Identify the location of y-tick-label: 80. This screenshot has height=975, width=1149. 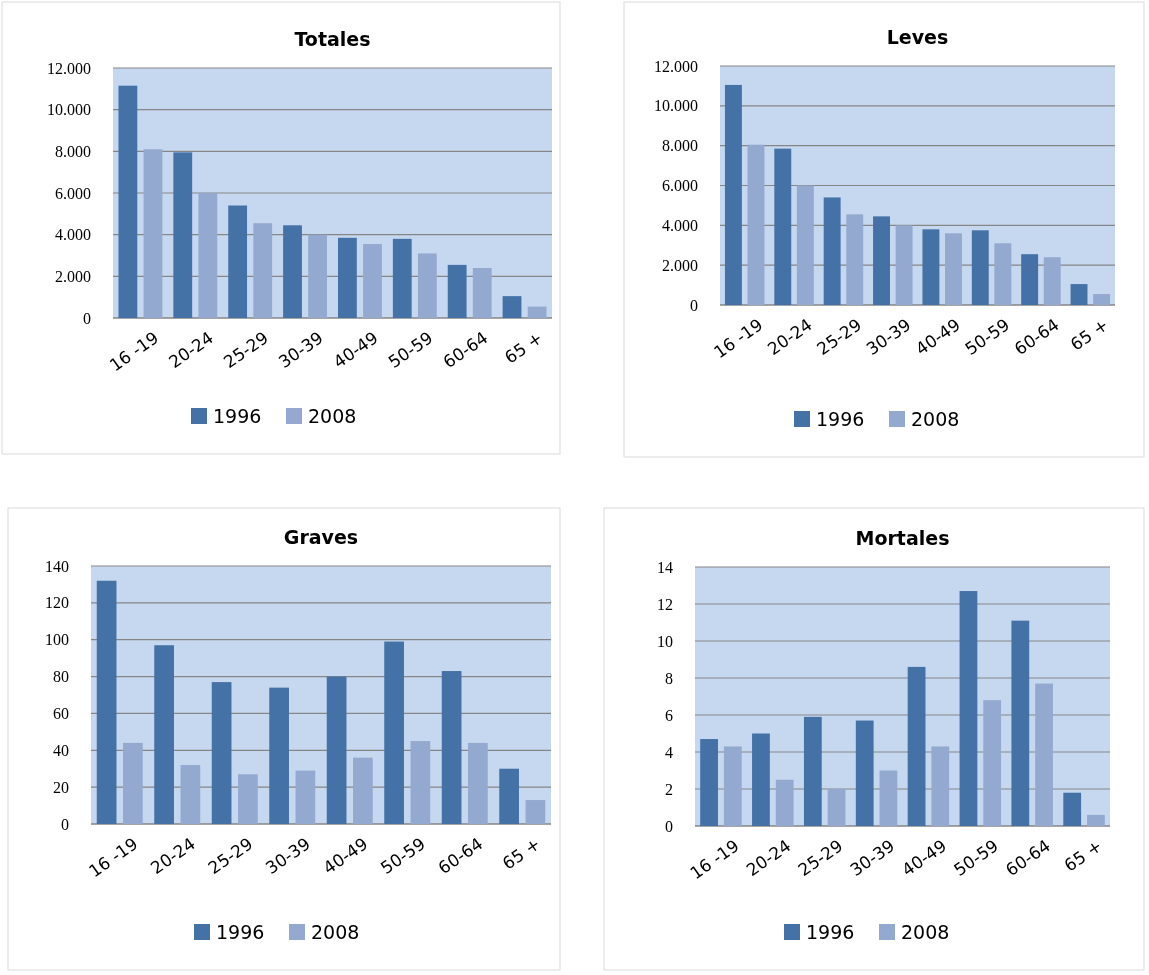
(61, 677).